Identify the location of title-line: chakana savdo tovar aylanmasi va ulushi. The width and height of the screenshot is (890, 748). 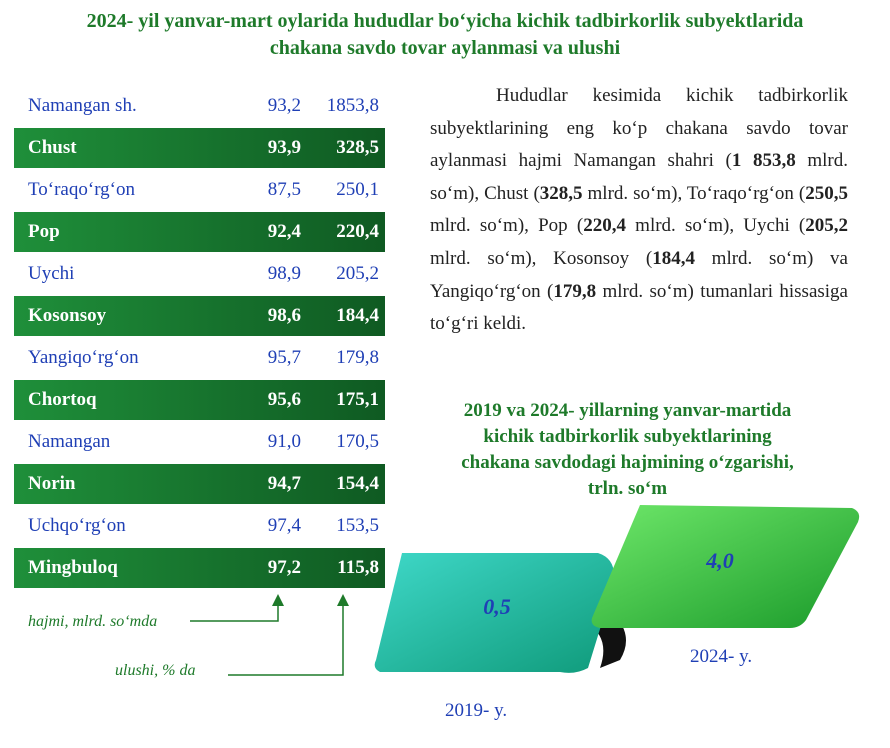
(445, 48).